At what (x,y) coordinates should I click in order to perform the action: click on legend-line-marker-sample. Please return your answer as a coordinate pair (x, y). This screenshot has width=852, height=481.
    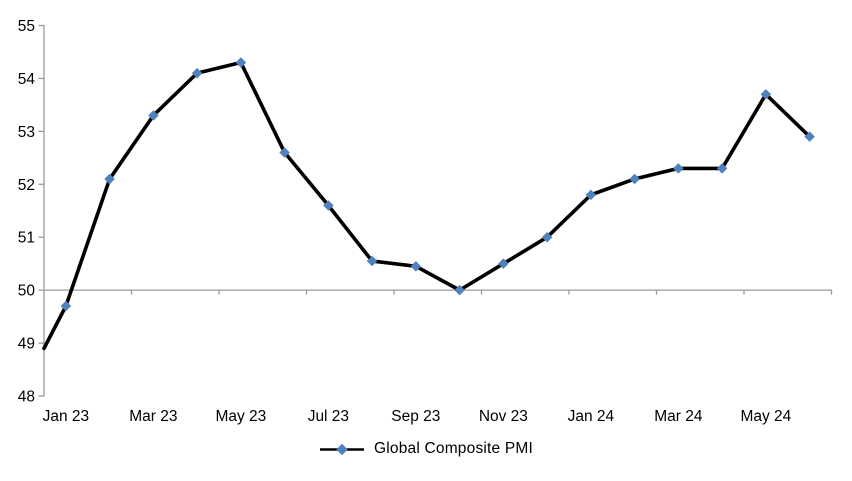
    Looking at the image, I should click on (341, 449).